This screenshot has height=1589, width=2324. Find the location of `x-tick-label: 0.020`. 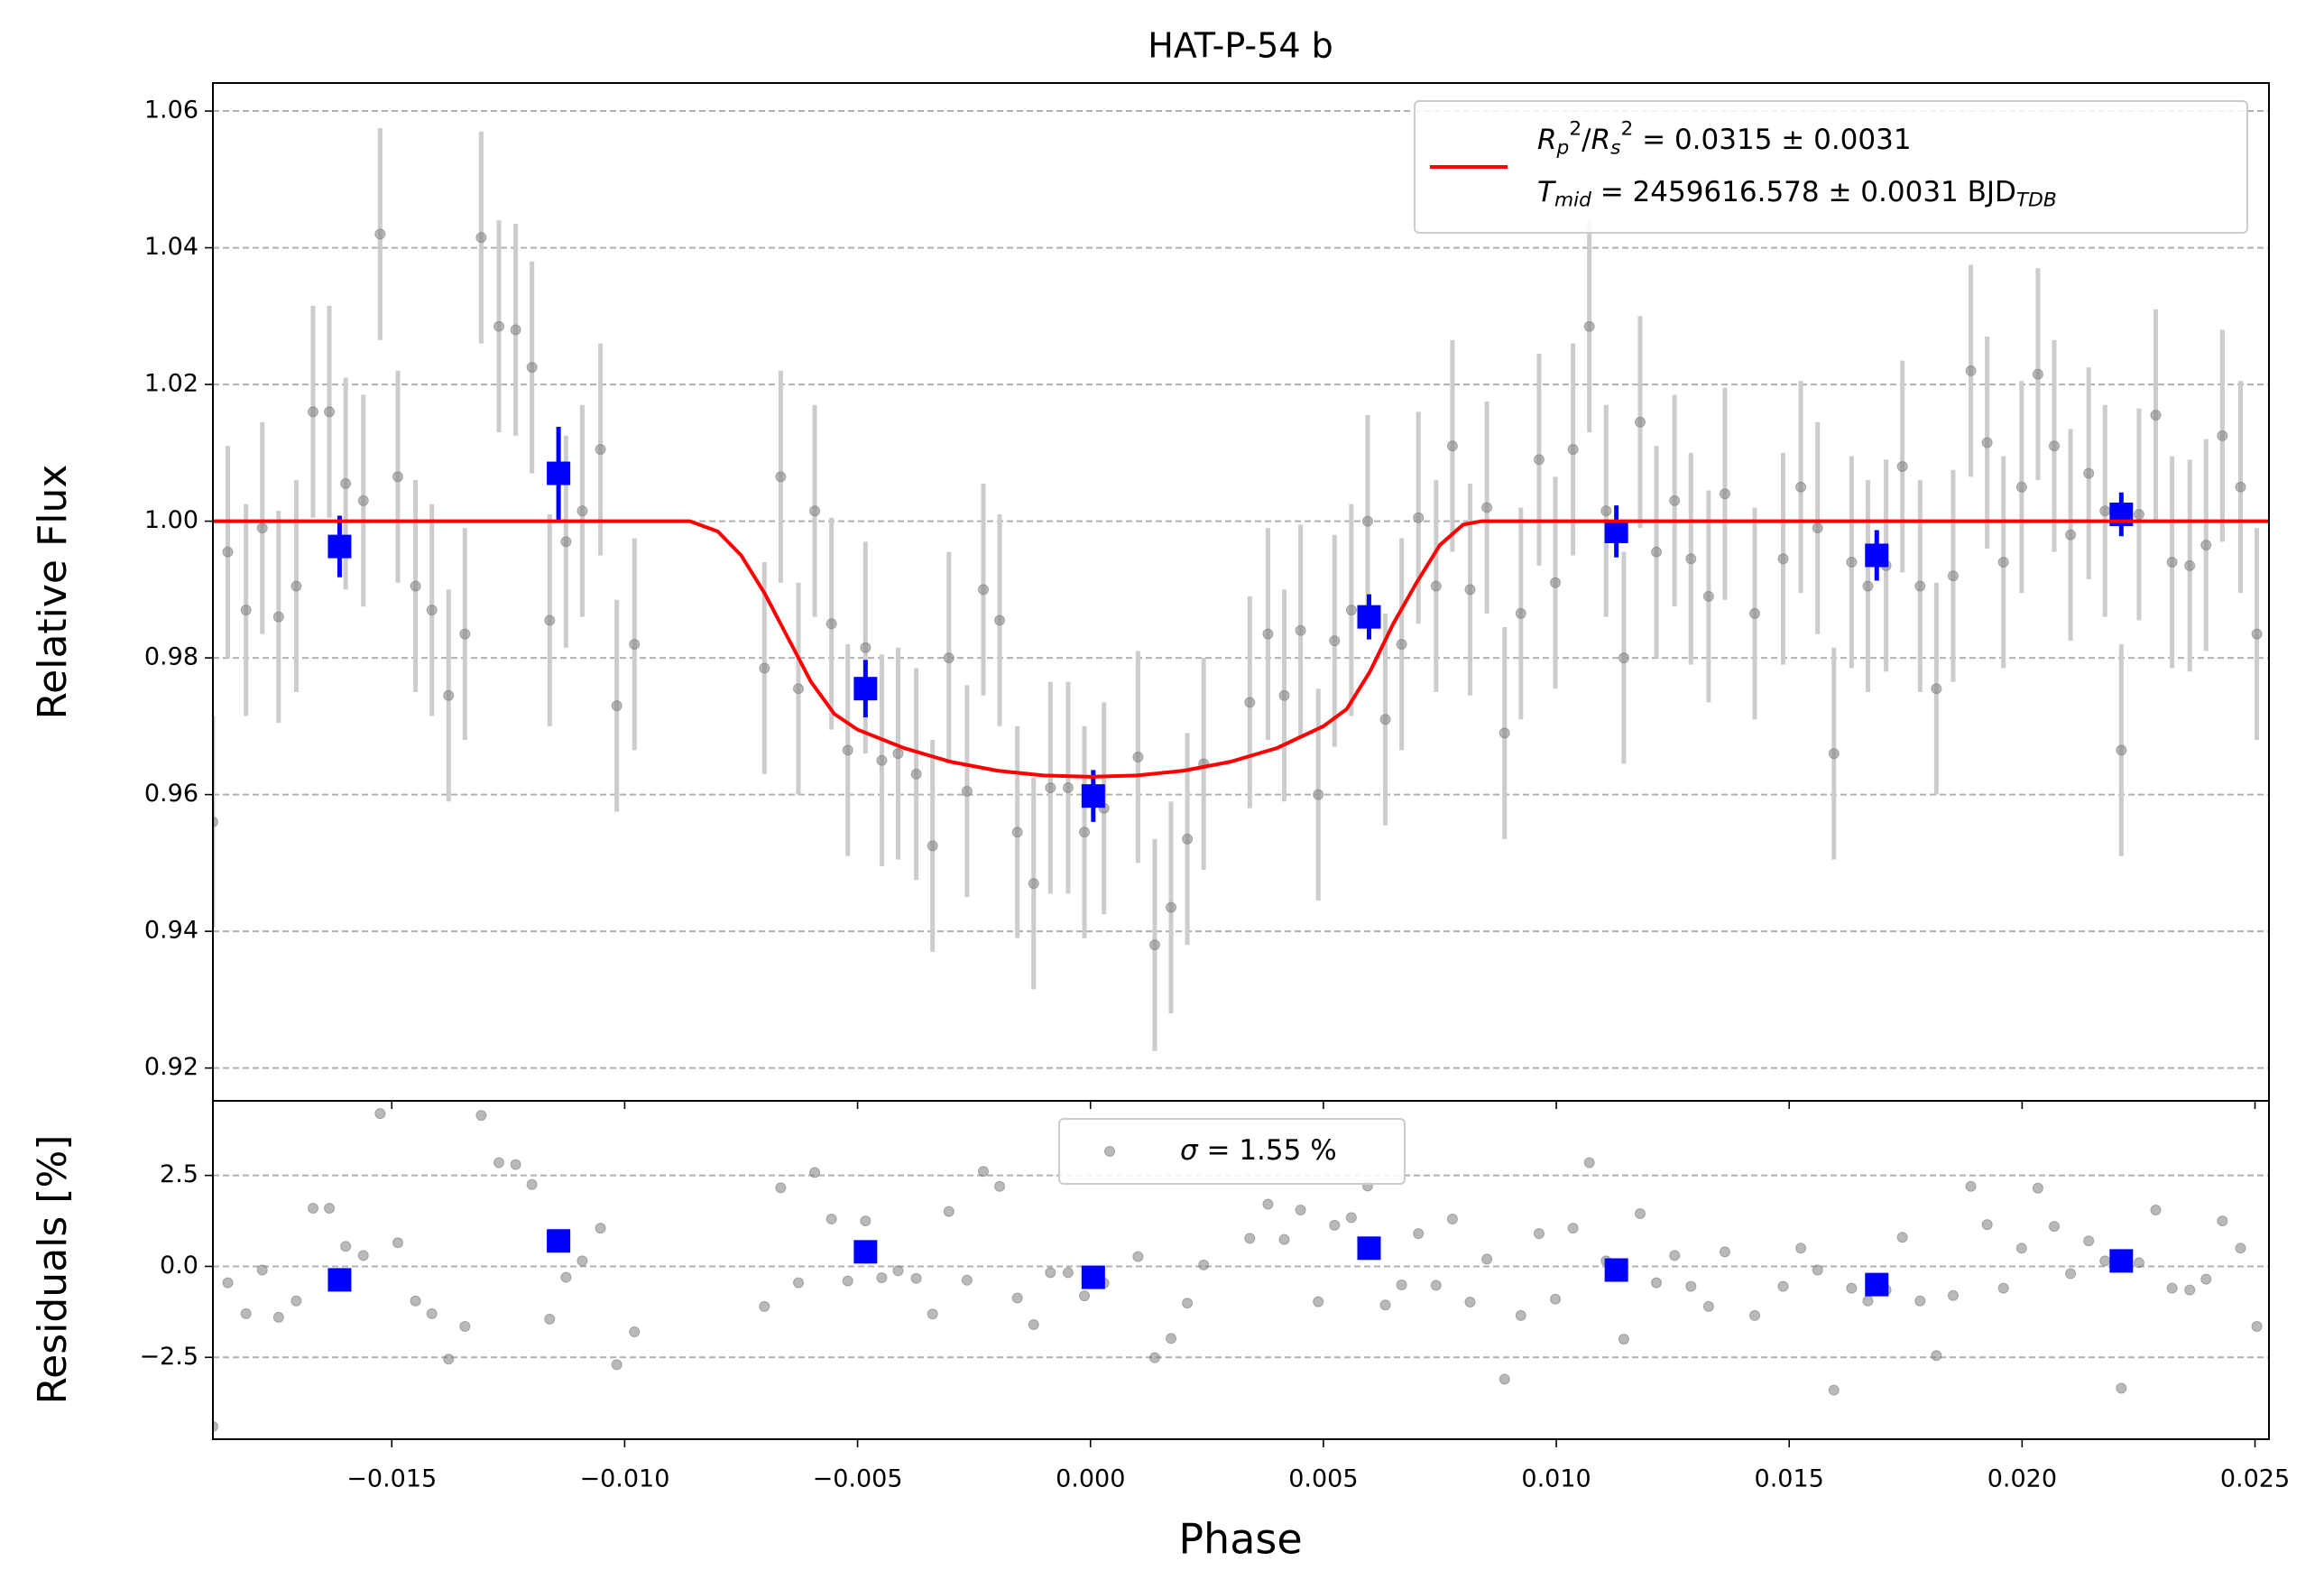

x-tick-label: 0.020 is located at coordinates (2022, 1479).